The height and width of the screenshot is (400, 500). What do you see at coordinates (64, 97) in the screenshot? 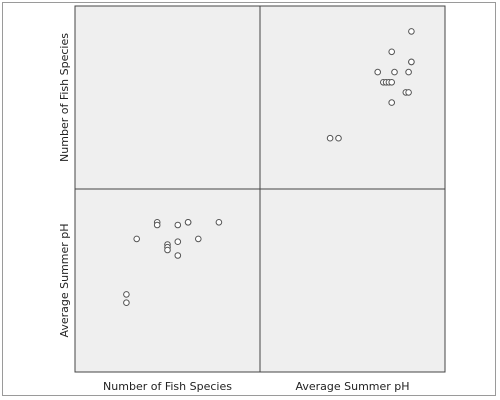
I see `y-axis-label-fish-species: Number of Fish Species` at bounding box center [64, 97].